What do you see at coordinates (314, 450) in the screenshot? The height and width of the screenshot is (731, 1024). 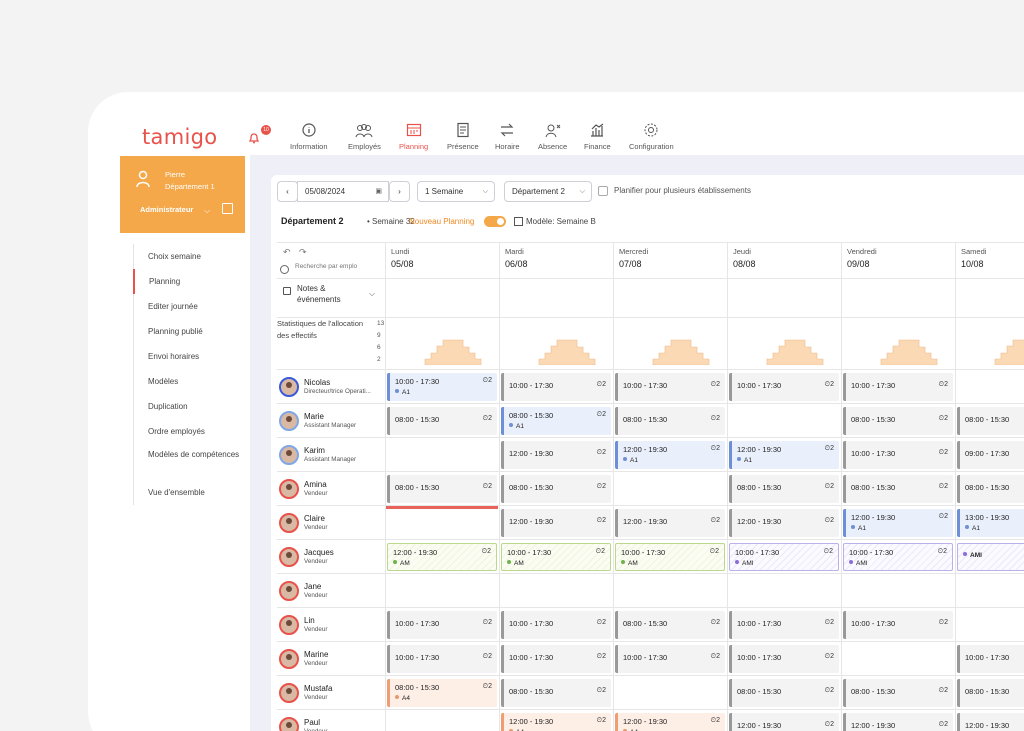 I see `employee-name: Karim` at bounding box center [314, 450].